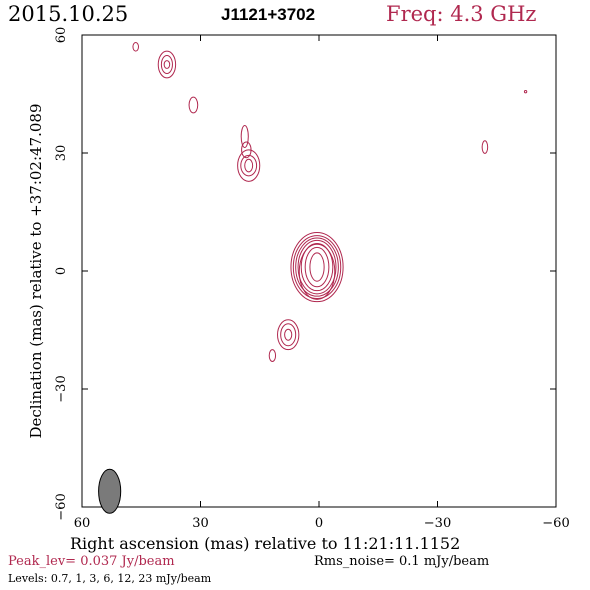  I want to click on contour-group-jet-ne, so click(249, 165).